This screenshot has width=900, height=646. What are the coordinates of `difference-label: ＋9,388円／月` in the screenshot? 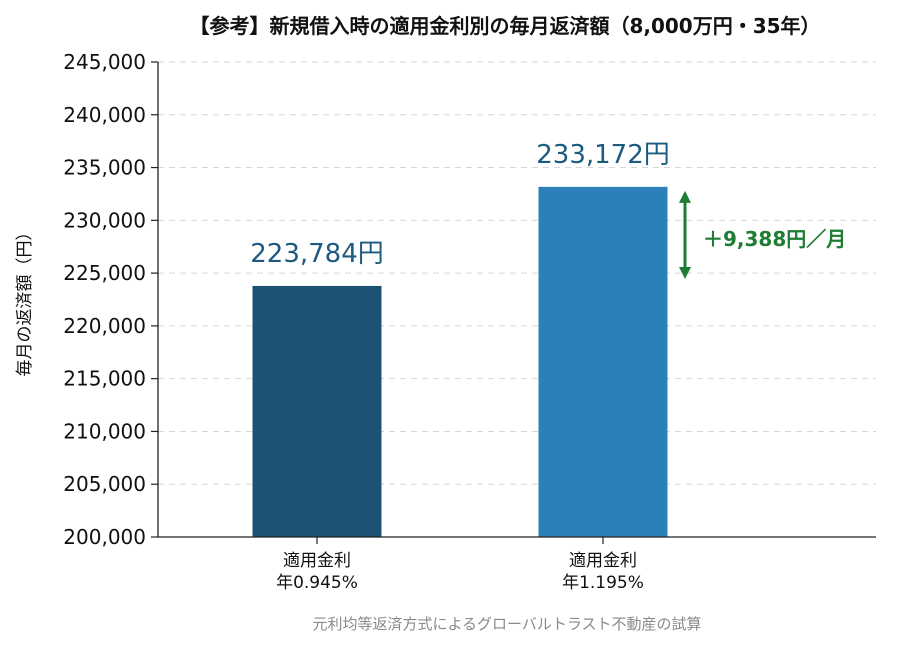 It's located at (774, 239).